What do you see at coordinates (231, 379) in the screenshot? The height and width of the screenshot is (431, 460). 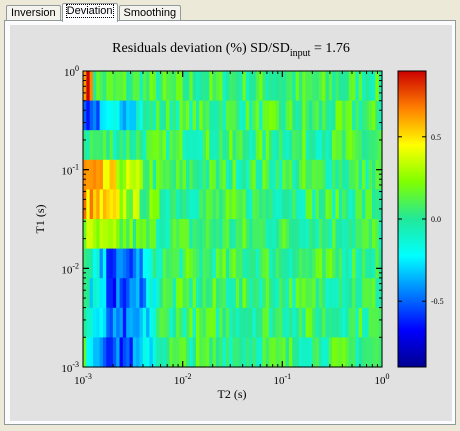 I see `x-tick-labels: 10-3 10-2 10-1 100` at bounding box center [231, 379].